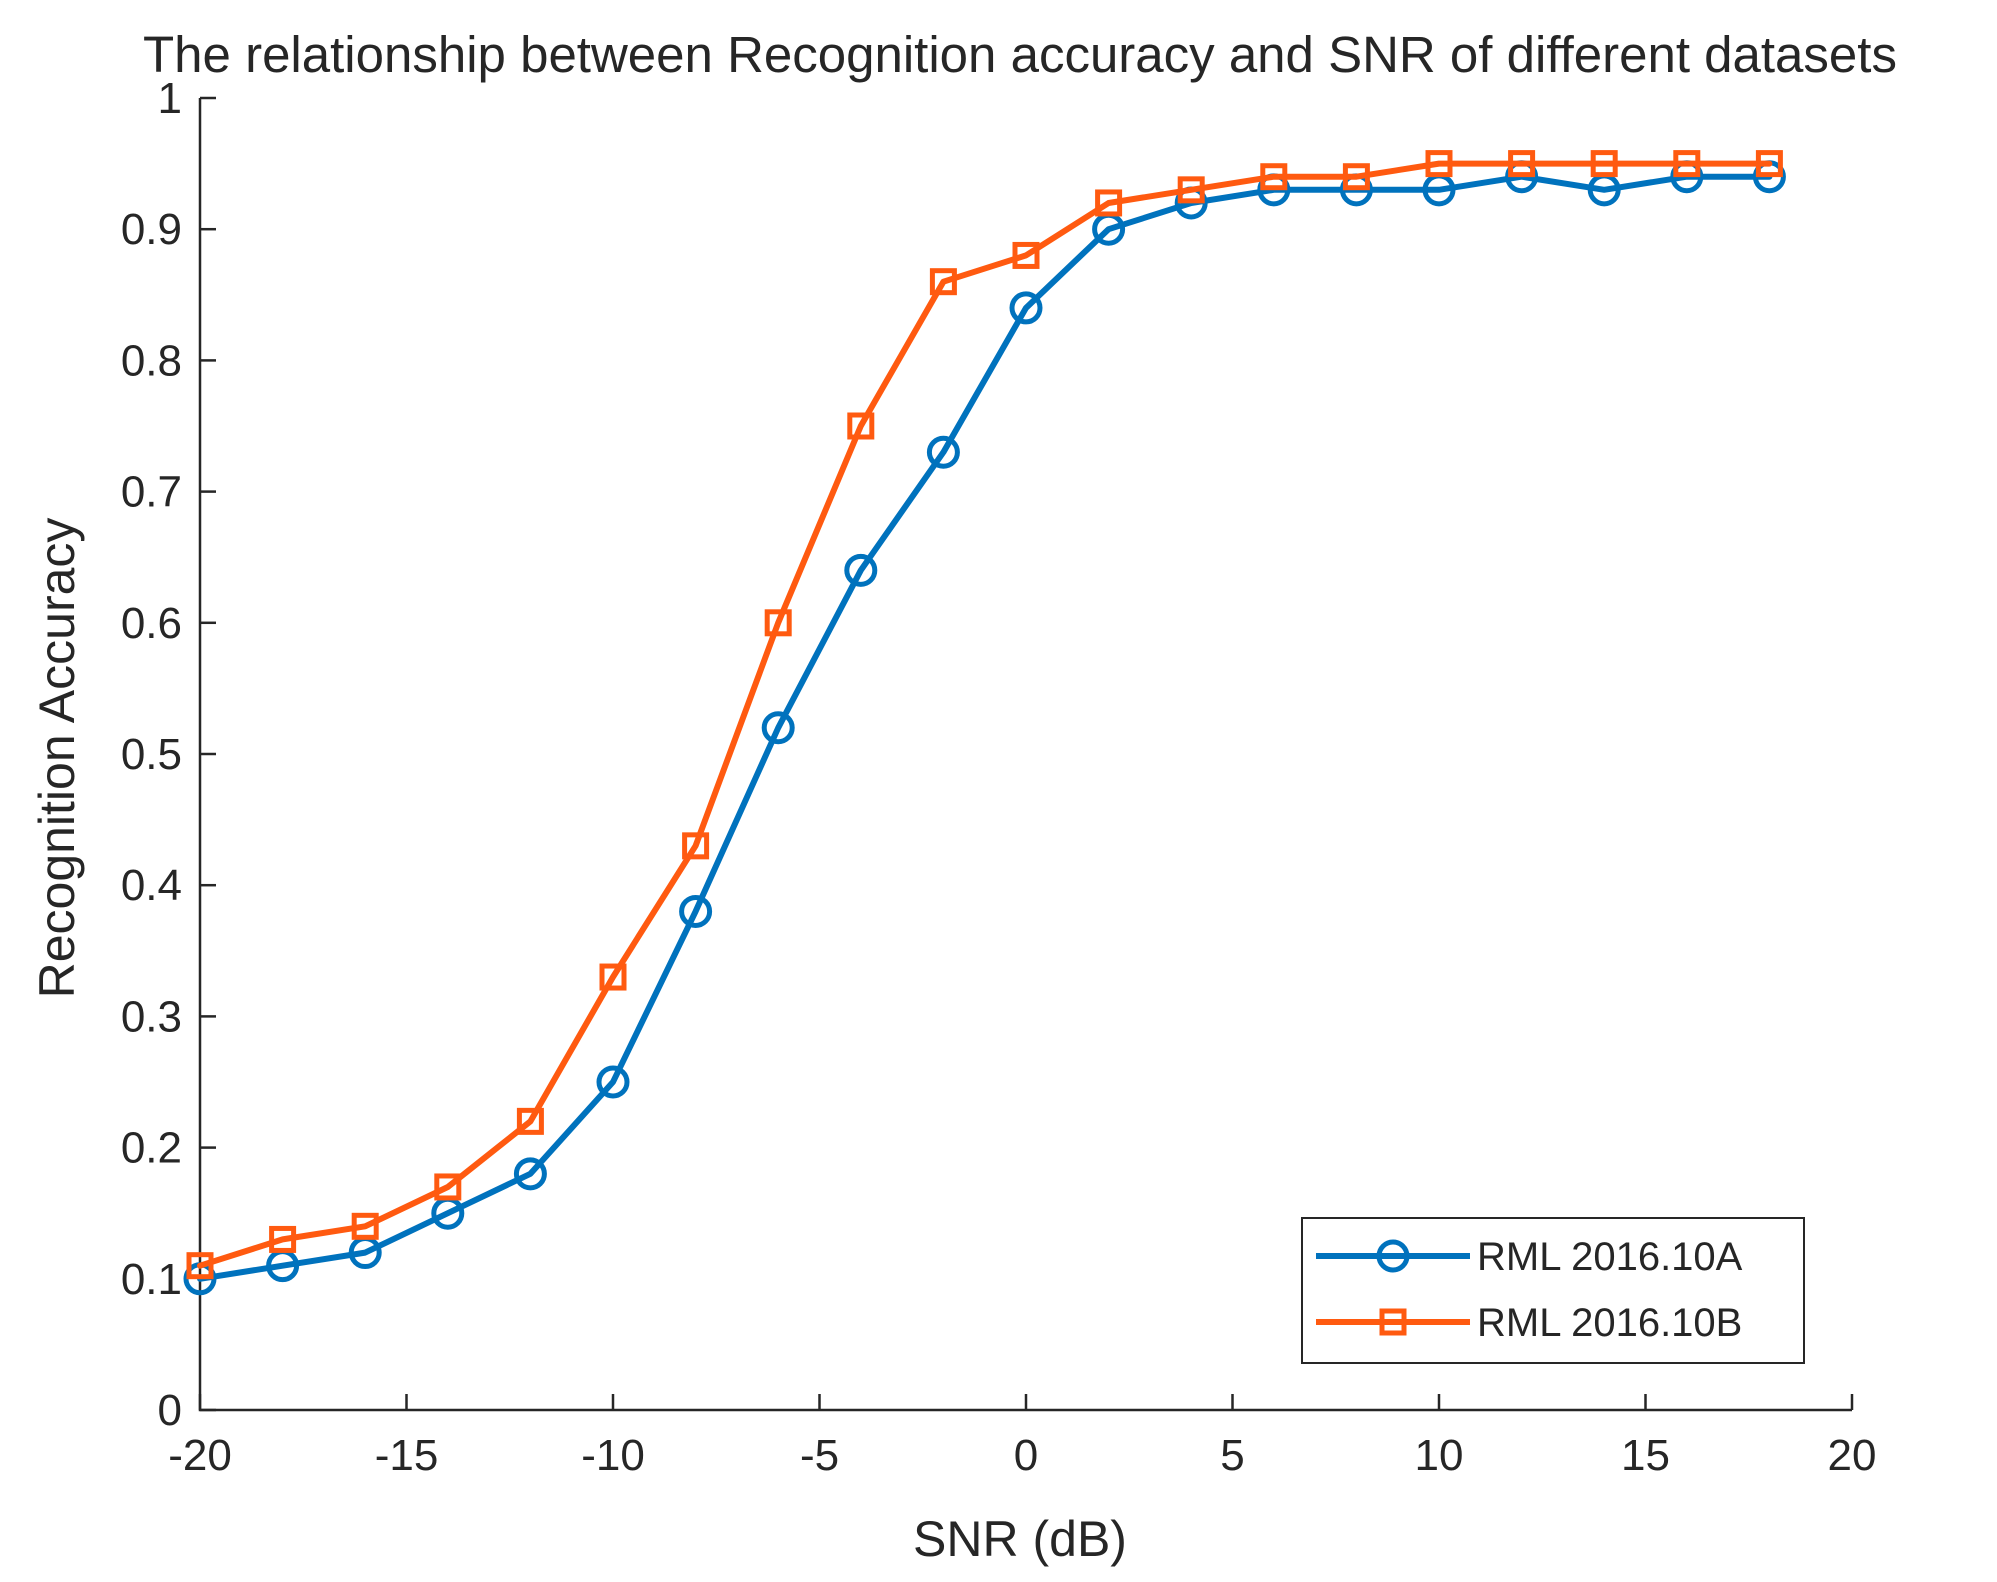 This screenshot has width=1997, height=1582. I want to click on x-tick-label: 15, so click(1645, 1455).